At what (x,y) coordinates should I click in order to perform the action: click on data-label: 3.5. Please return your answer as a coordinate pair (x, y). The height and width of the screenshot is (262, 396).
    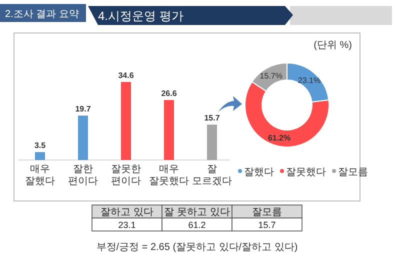
    Looking at the image, I should click on (40, 145).